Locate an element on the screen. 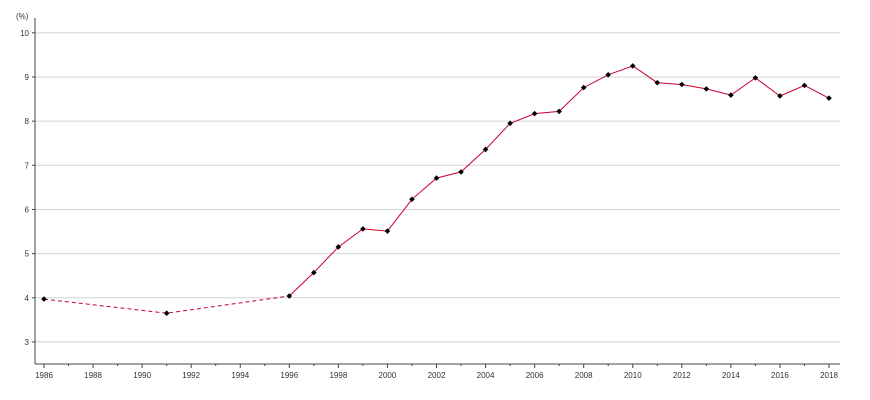  x-tick-label: 2004 is located at coordinates (486, 375).